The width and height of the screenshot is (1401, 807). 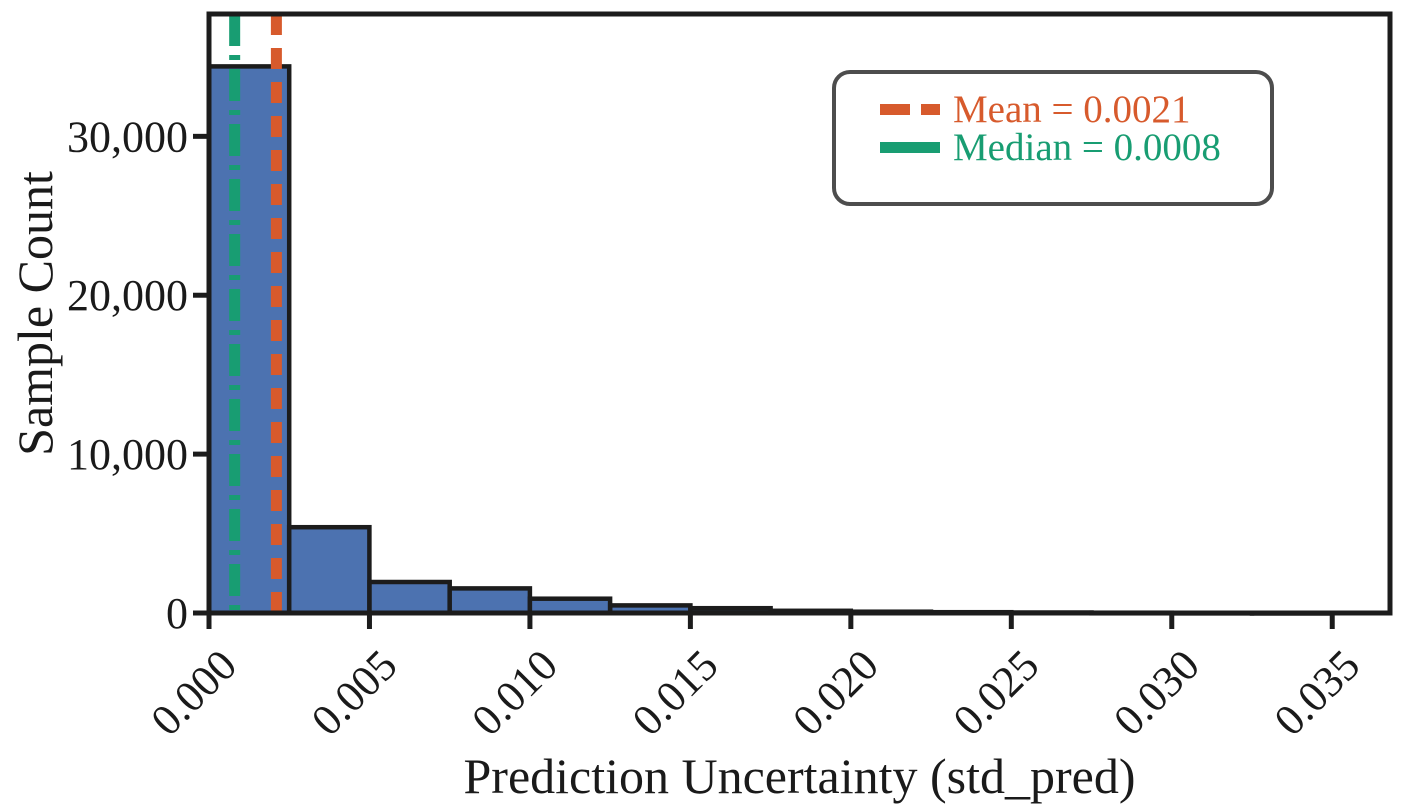 I want to click on x-tick-label: 0.030, so click(x=1156, y=692).